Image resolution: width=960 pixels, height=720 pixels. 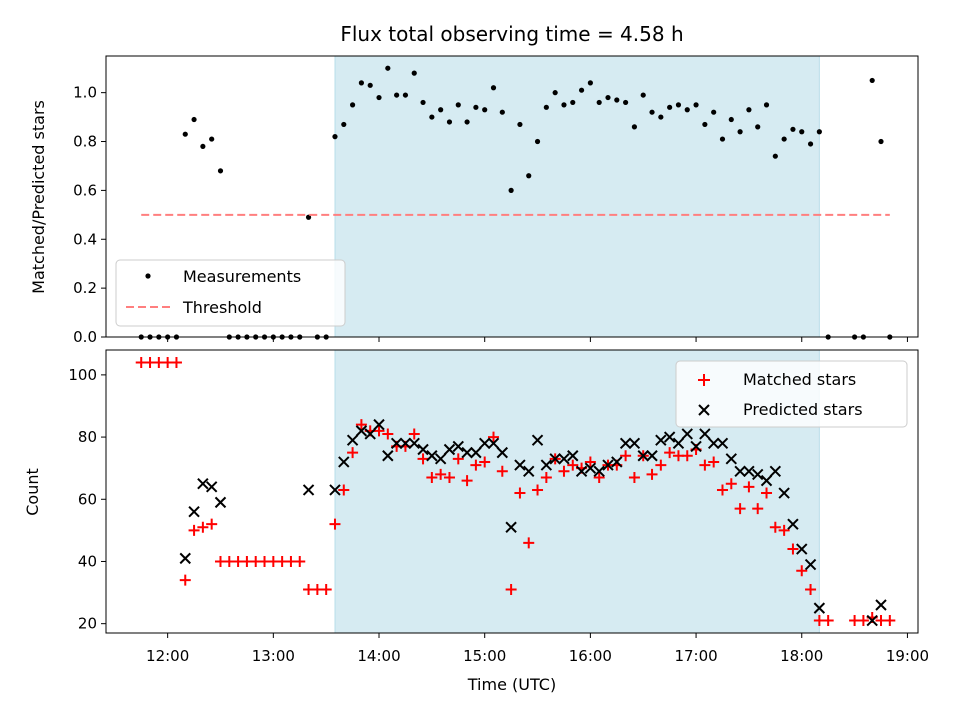 I want to click on top-legend: Measurements Threshold, so click(x=230, y=293).